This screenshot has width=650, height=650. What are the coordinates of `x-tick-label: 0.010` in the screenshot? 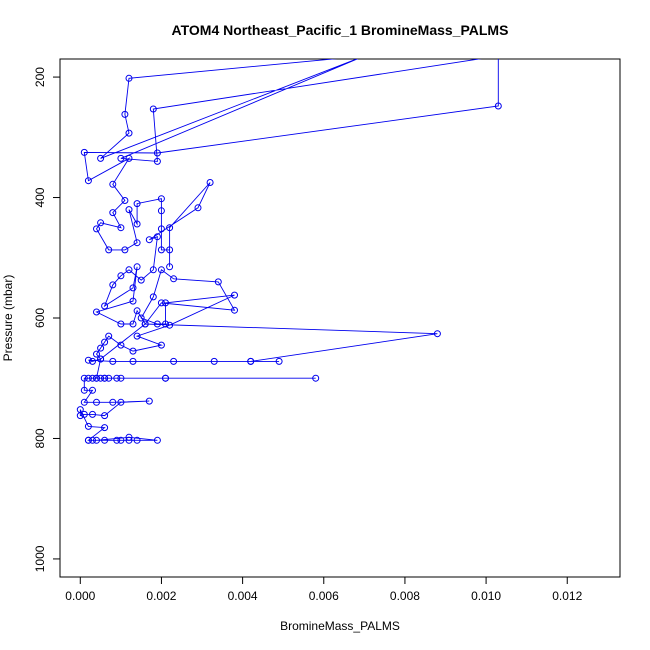 It's located at (486, 596).